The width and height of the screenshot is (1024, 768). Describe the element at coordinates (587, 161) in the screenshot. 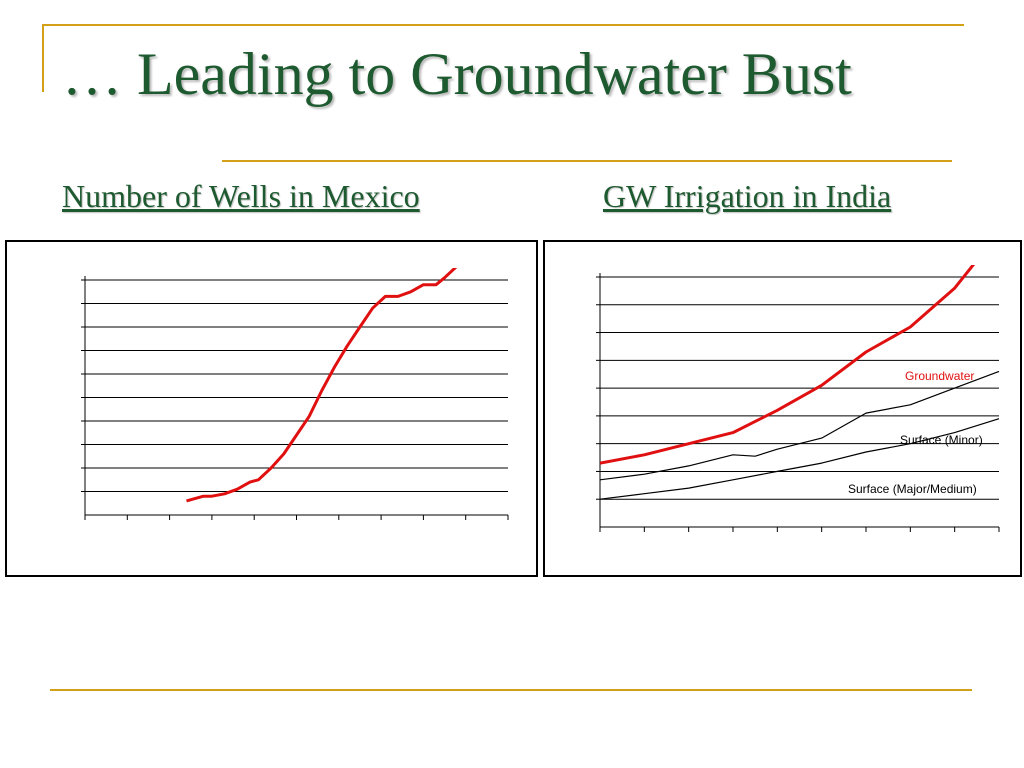

I see `title-accent-bottom-line` at that location.